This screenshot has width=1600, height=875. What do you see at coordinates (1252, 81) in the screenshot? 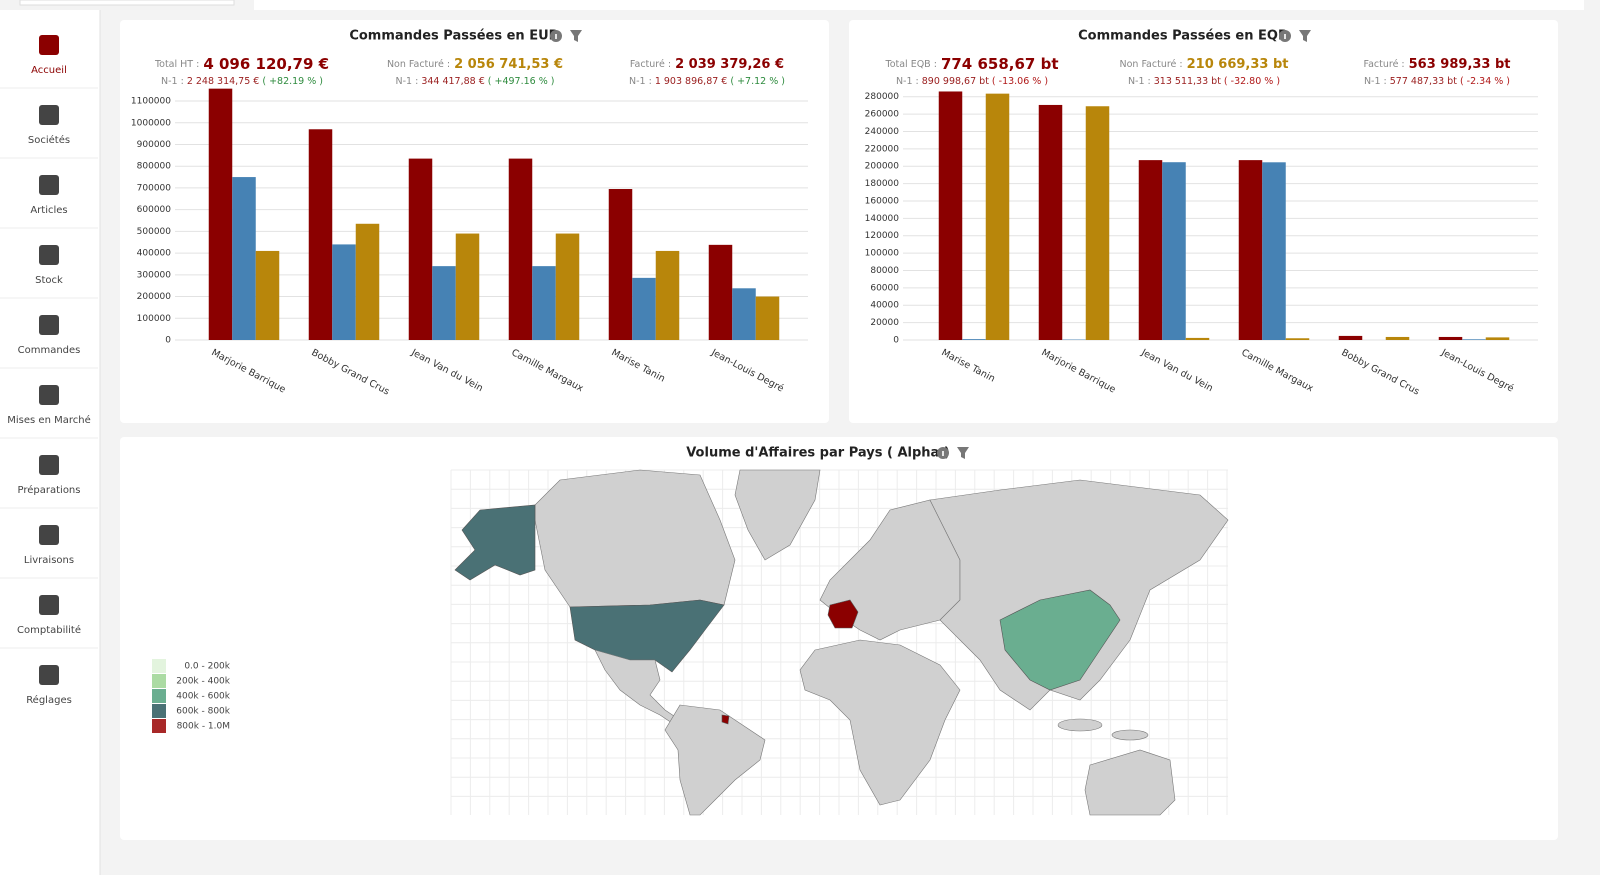
I see `stat-n1-change: ( -32.80 % )` at bounding box center [1252, 81].